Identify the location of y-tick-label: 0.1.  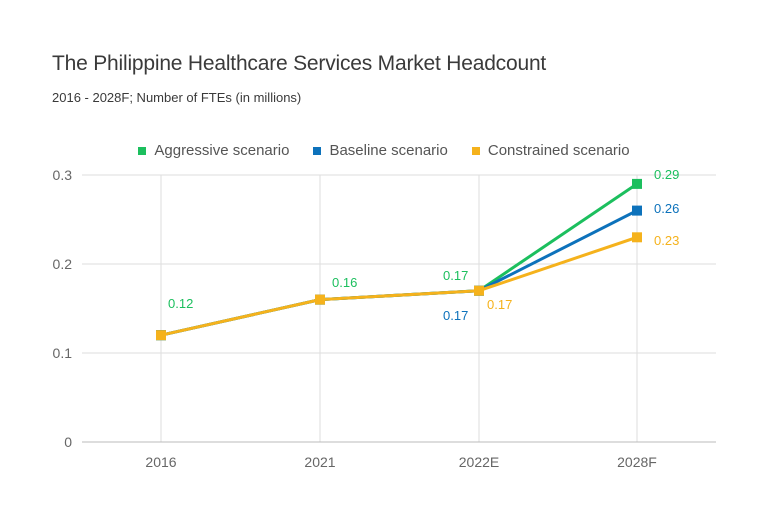
(63, 353).